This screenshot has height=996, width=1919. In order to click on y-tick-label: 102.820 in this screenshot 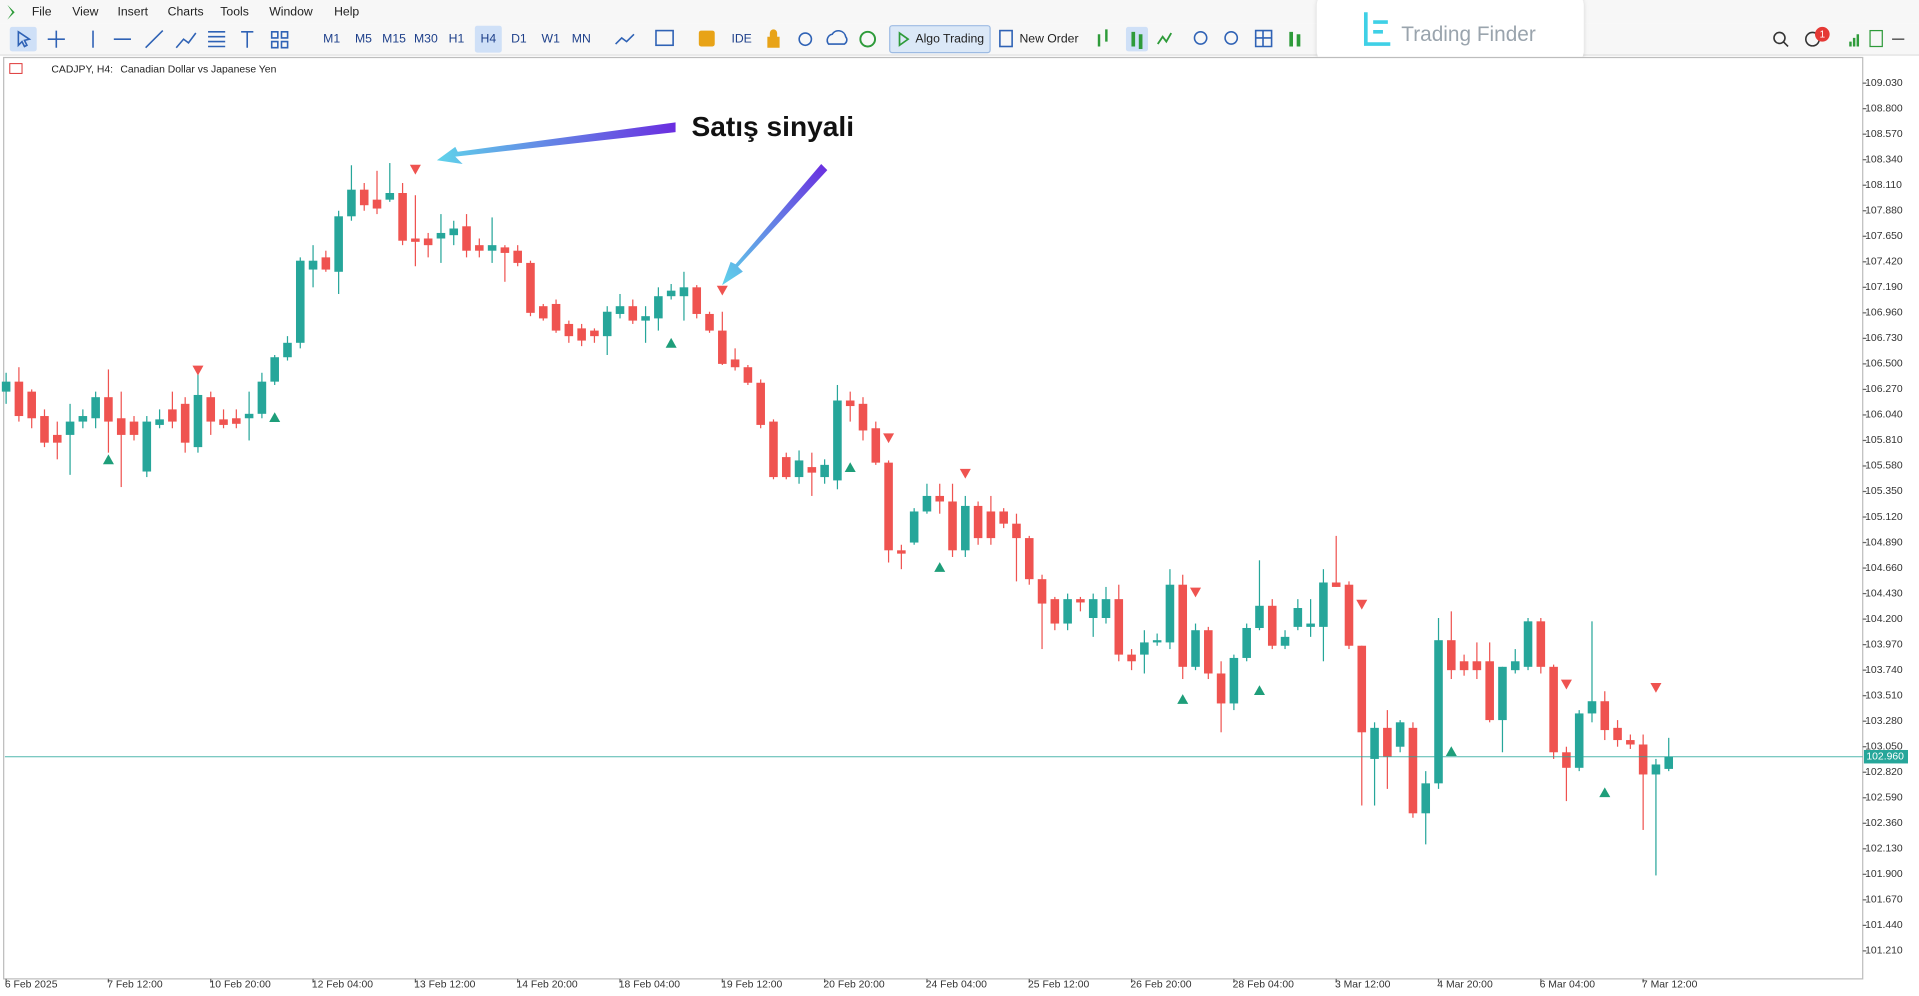, I will do `click(1884, 772)`.